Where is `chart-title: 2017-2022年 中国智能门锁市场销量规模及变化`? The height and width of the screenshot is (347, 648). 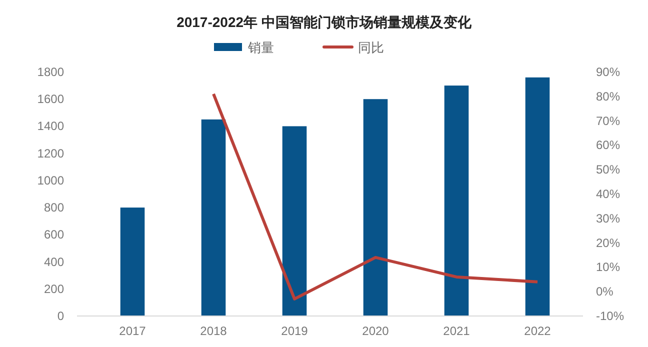 chart-title: 2017-2022年 中国智能门锁市场销量规模及变化 is located at coordinates (324, 22).